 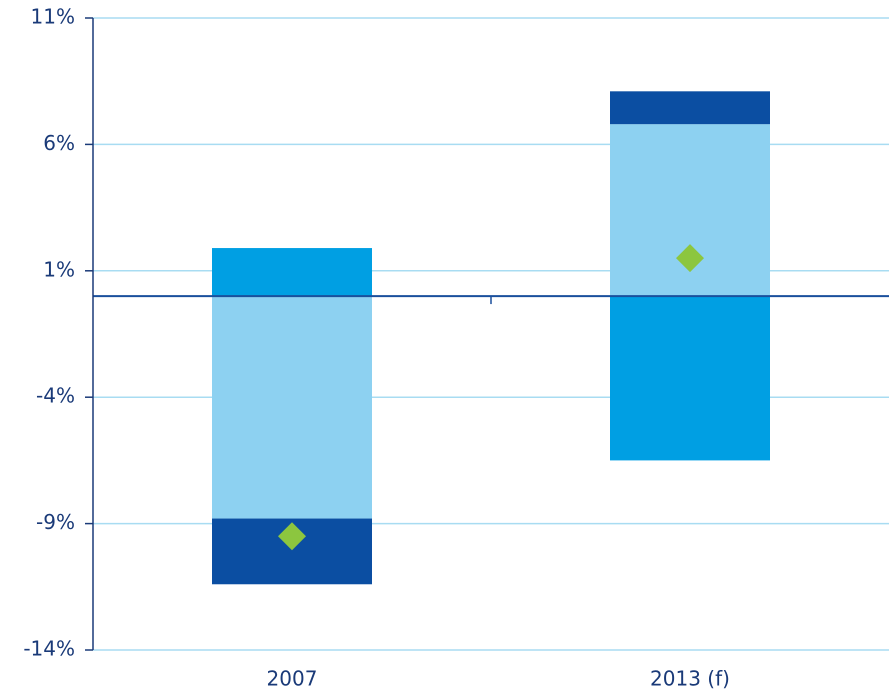 What do you see at coordinates (59, 143) in the screenshot?
I see `y-tick-label: 6%` at bounding box center [59, 143].